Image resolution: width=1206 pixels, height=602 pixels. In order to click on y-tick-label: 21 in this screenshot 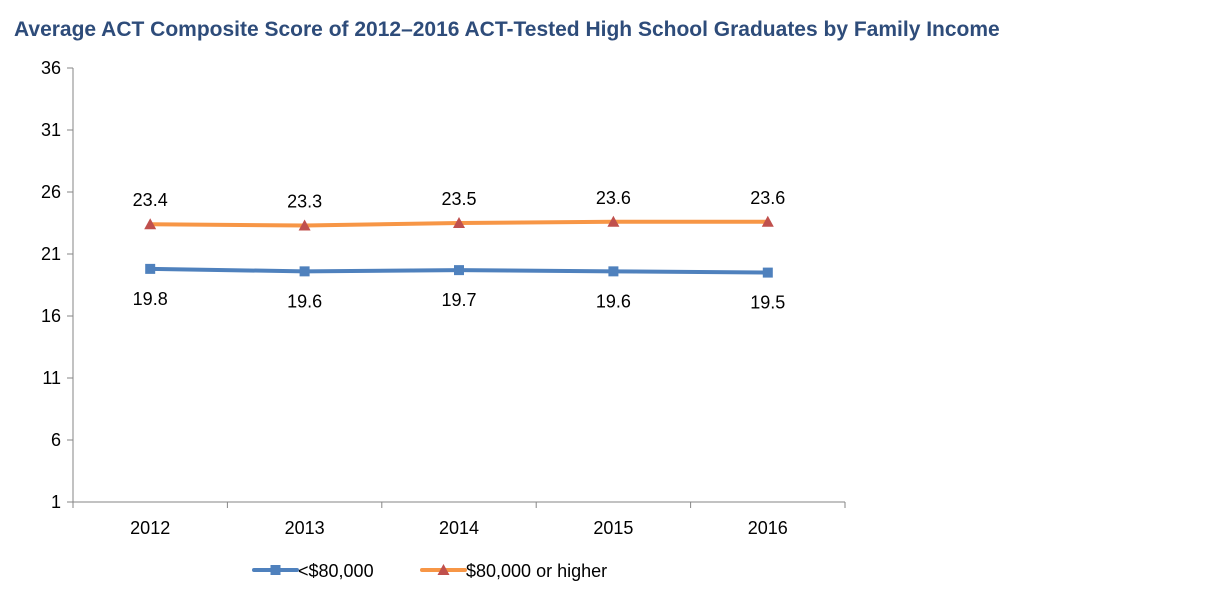, I will do `click(51, 254)`.